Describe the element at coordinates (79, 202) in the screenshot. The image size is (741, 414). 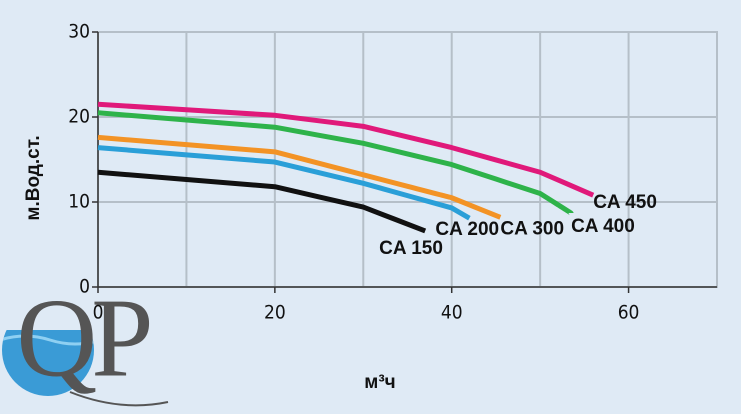
I see `y-tick-label: 10` at that location.